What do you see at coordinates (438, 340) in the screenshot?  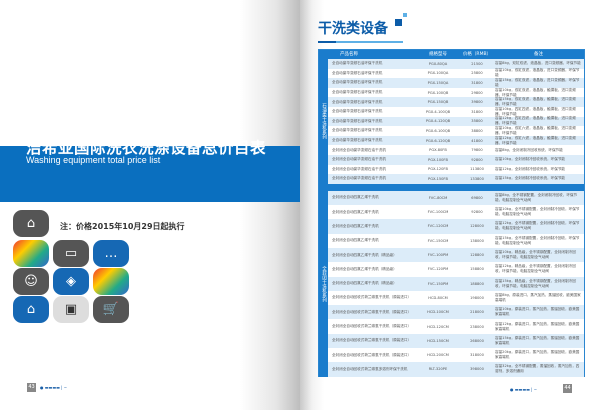 I see `model-cell: HCD-150CM` at bounding box center [438, 340].